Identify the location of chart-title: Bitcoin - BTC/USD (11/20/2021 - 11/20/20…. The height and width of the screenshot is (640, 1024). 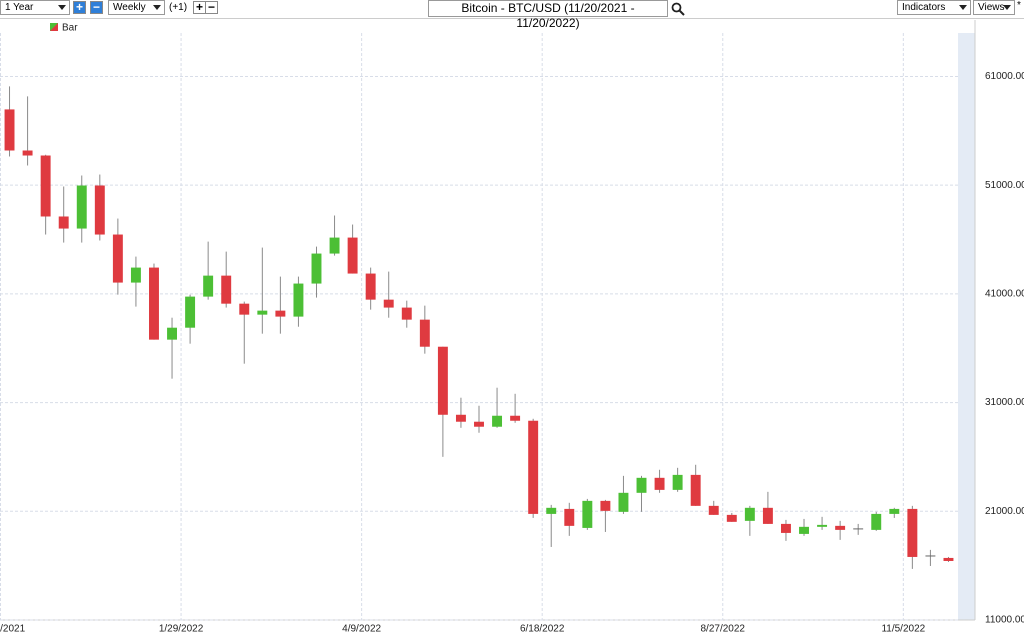
(548, 15).